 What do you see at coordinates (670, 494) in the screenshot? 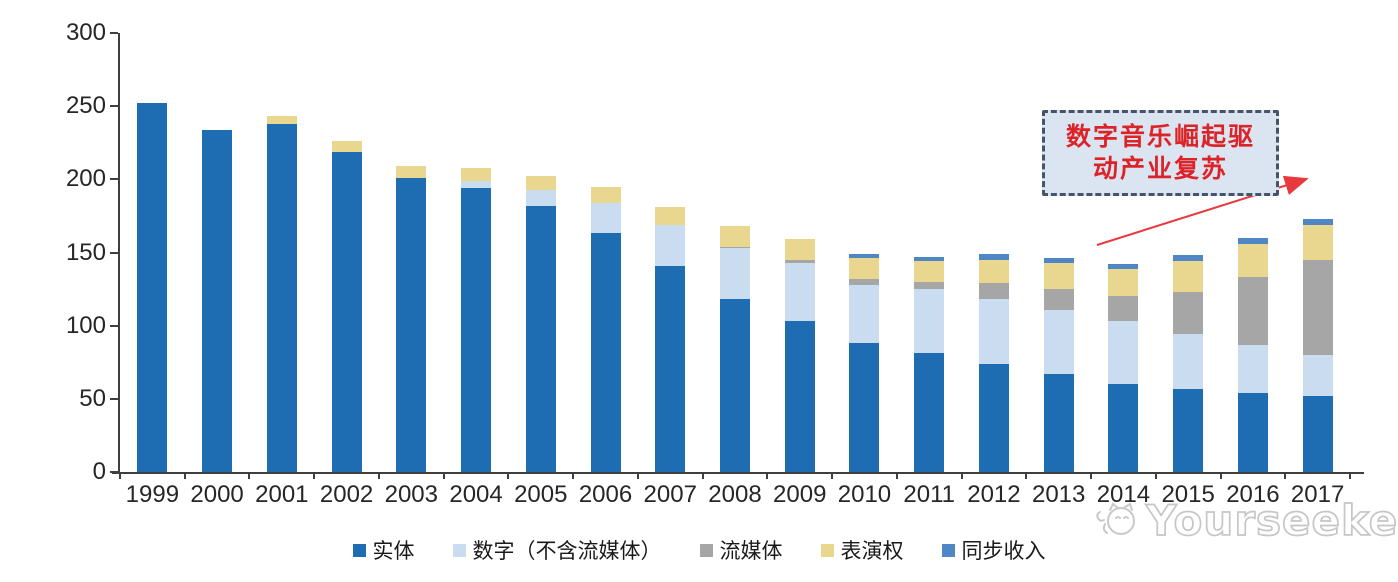
I see `x-axis-label: 2007` at bounding box center [670, 494].